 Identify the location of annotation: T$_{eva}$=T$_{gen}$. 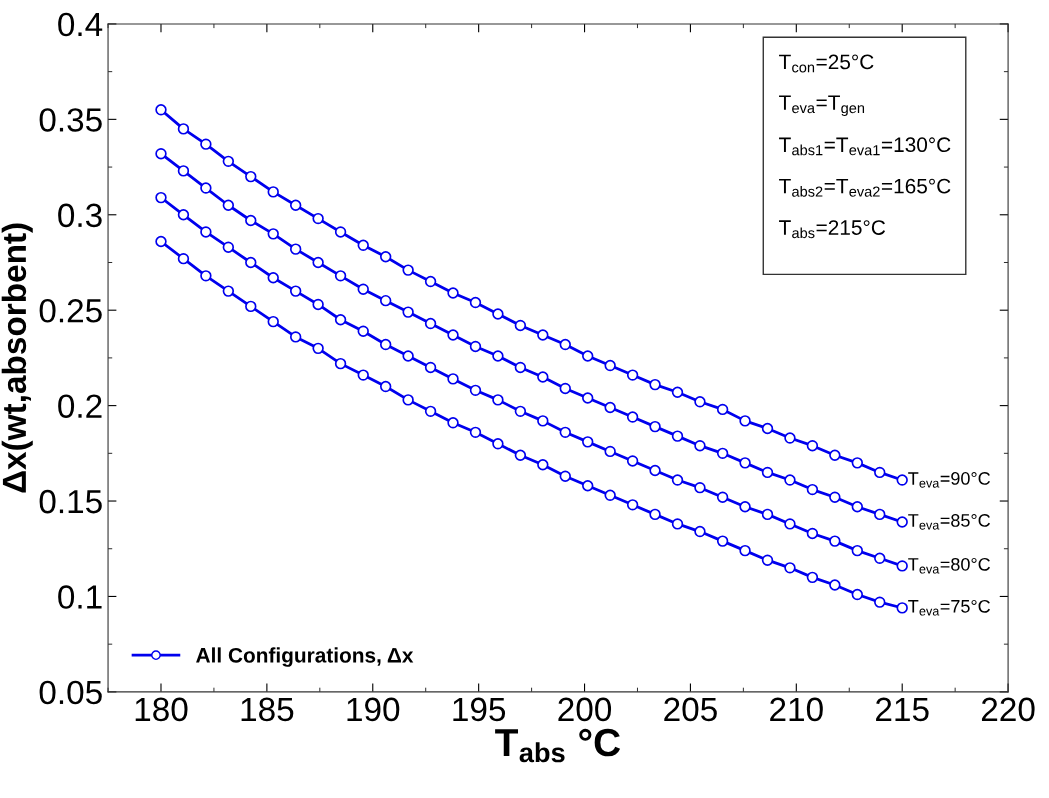
(822, 106).